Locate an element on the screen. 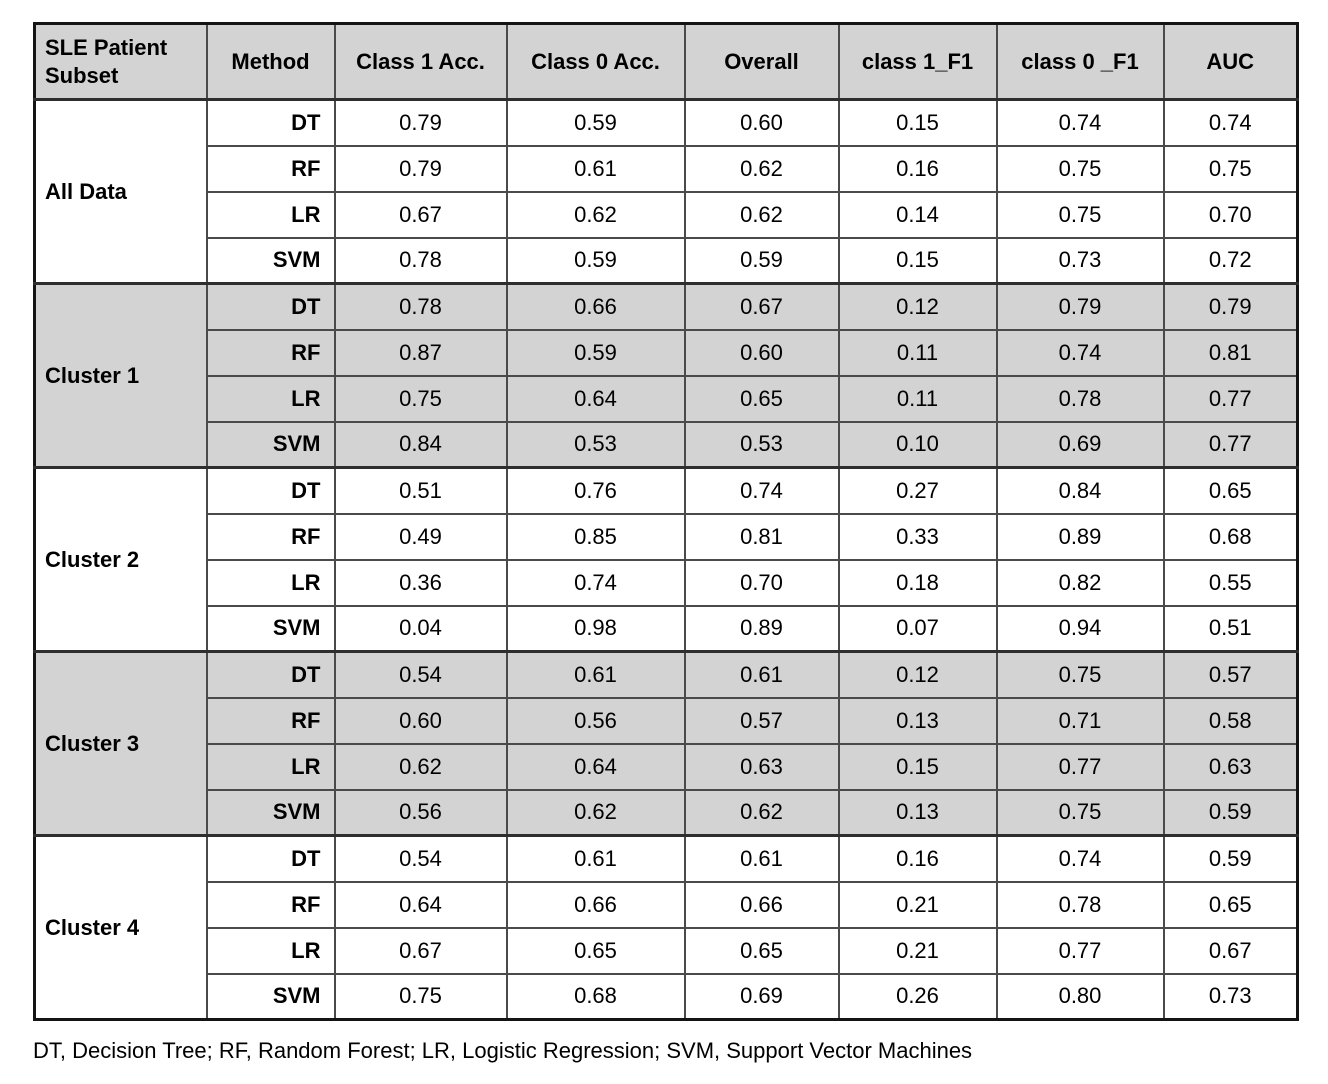  value-cell: 0.76 is located at coordinates (595, 490).